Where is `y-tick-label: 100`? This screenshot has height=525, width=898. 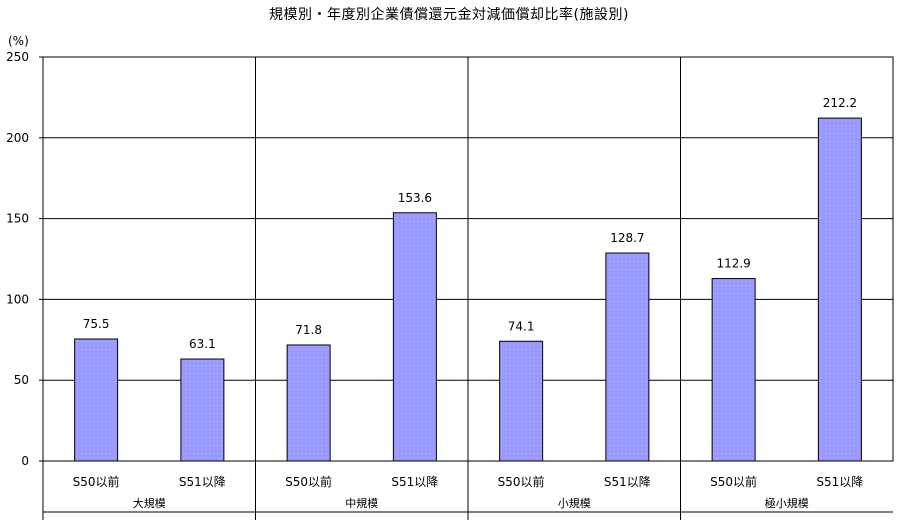
y-tick-label: 100 is located at coordinates (17, 299).